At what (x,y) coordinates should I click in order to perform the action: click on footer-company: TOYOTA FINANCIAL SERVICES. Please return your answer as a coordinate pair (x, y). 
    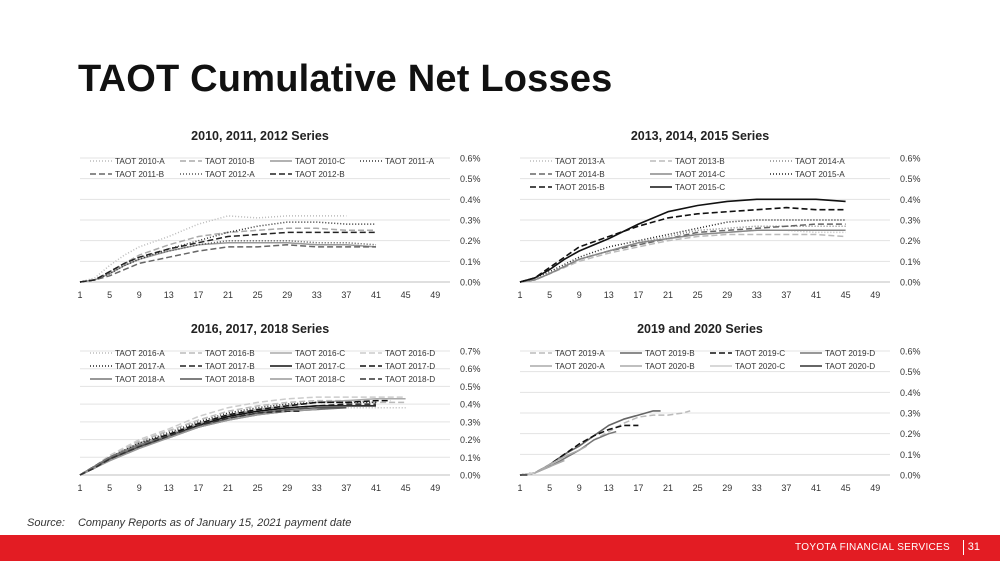
    Looking at the image, I should click on (872, 547).